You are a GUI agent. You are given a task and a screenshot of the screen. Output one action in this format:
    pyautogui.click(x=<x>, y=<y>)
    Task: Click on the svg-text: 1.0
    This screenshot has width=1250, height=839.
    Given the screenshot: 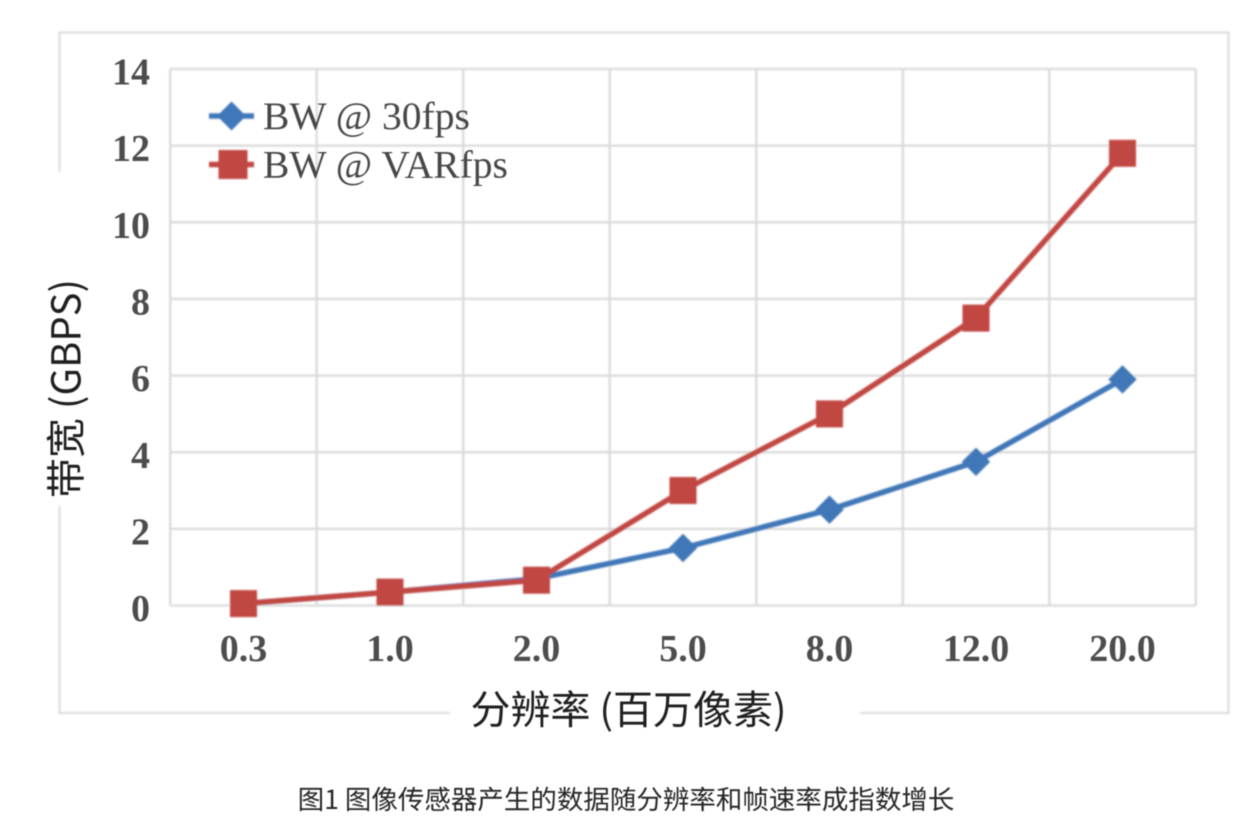 What is the action you would take?
    pyautogui.click(x=390, y=649)
    